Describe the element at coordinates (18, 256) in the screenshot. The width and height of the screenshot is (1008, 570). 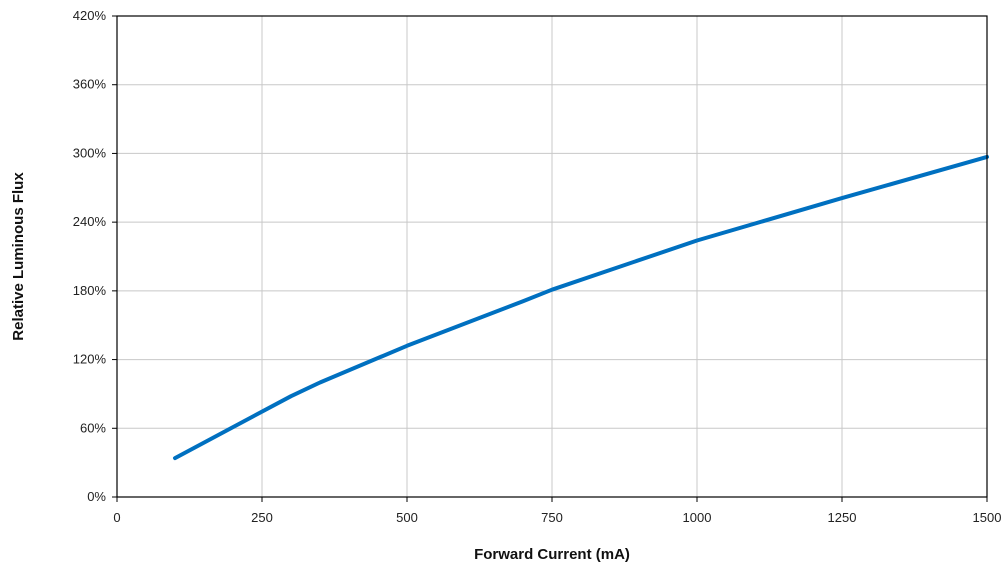
I see `y-axis-title: Relative Luminous Flux` at that location.